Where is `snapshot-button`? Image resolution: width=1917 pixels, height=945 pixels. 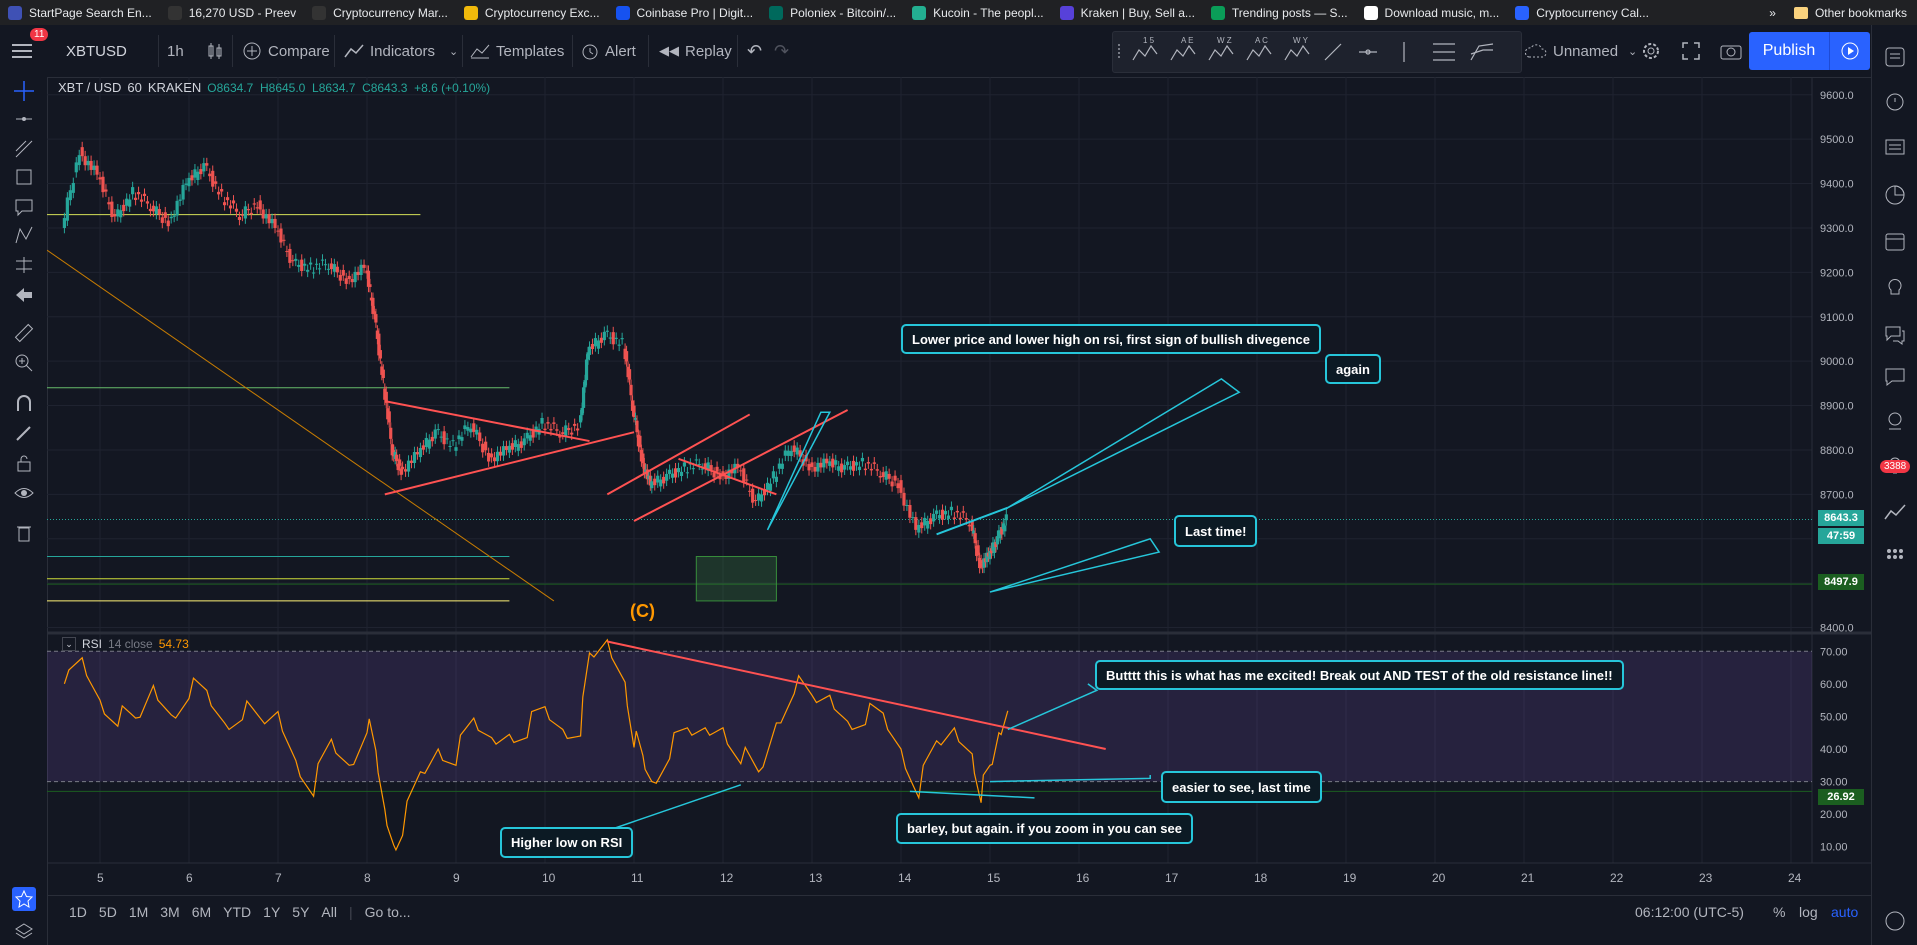
snapshot-button is located at coordinates (1731, 51).